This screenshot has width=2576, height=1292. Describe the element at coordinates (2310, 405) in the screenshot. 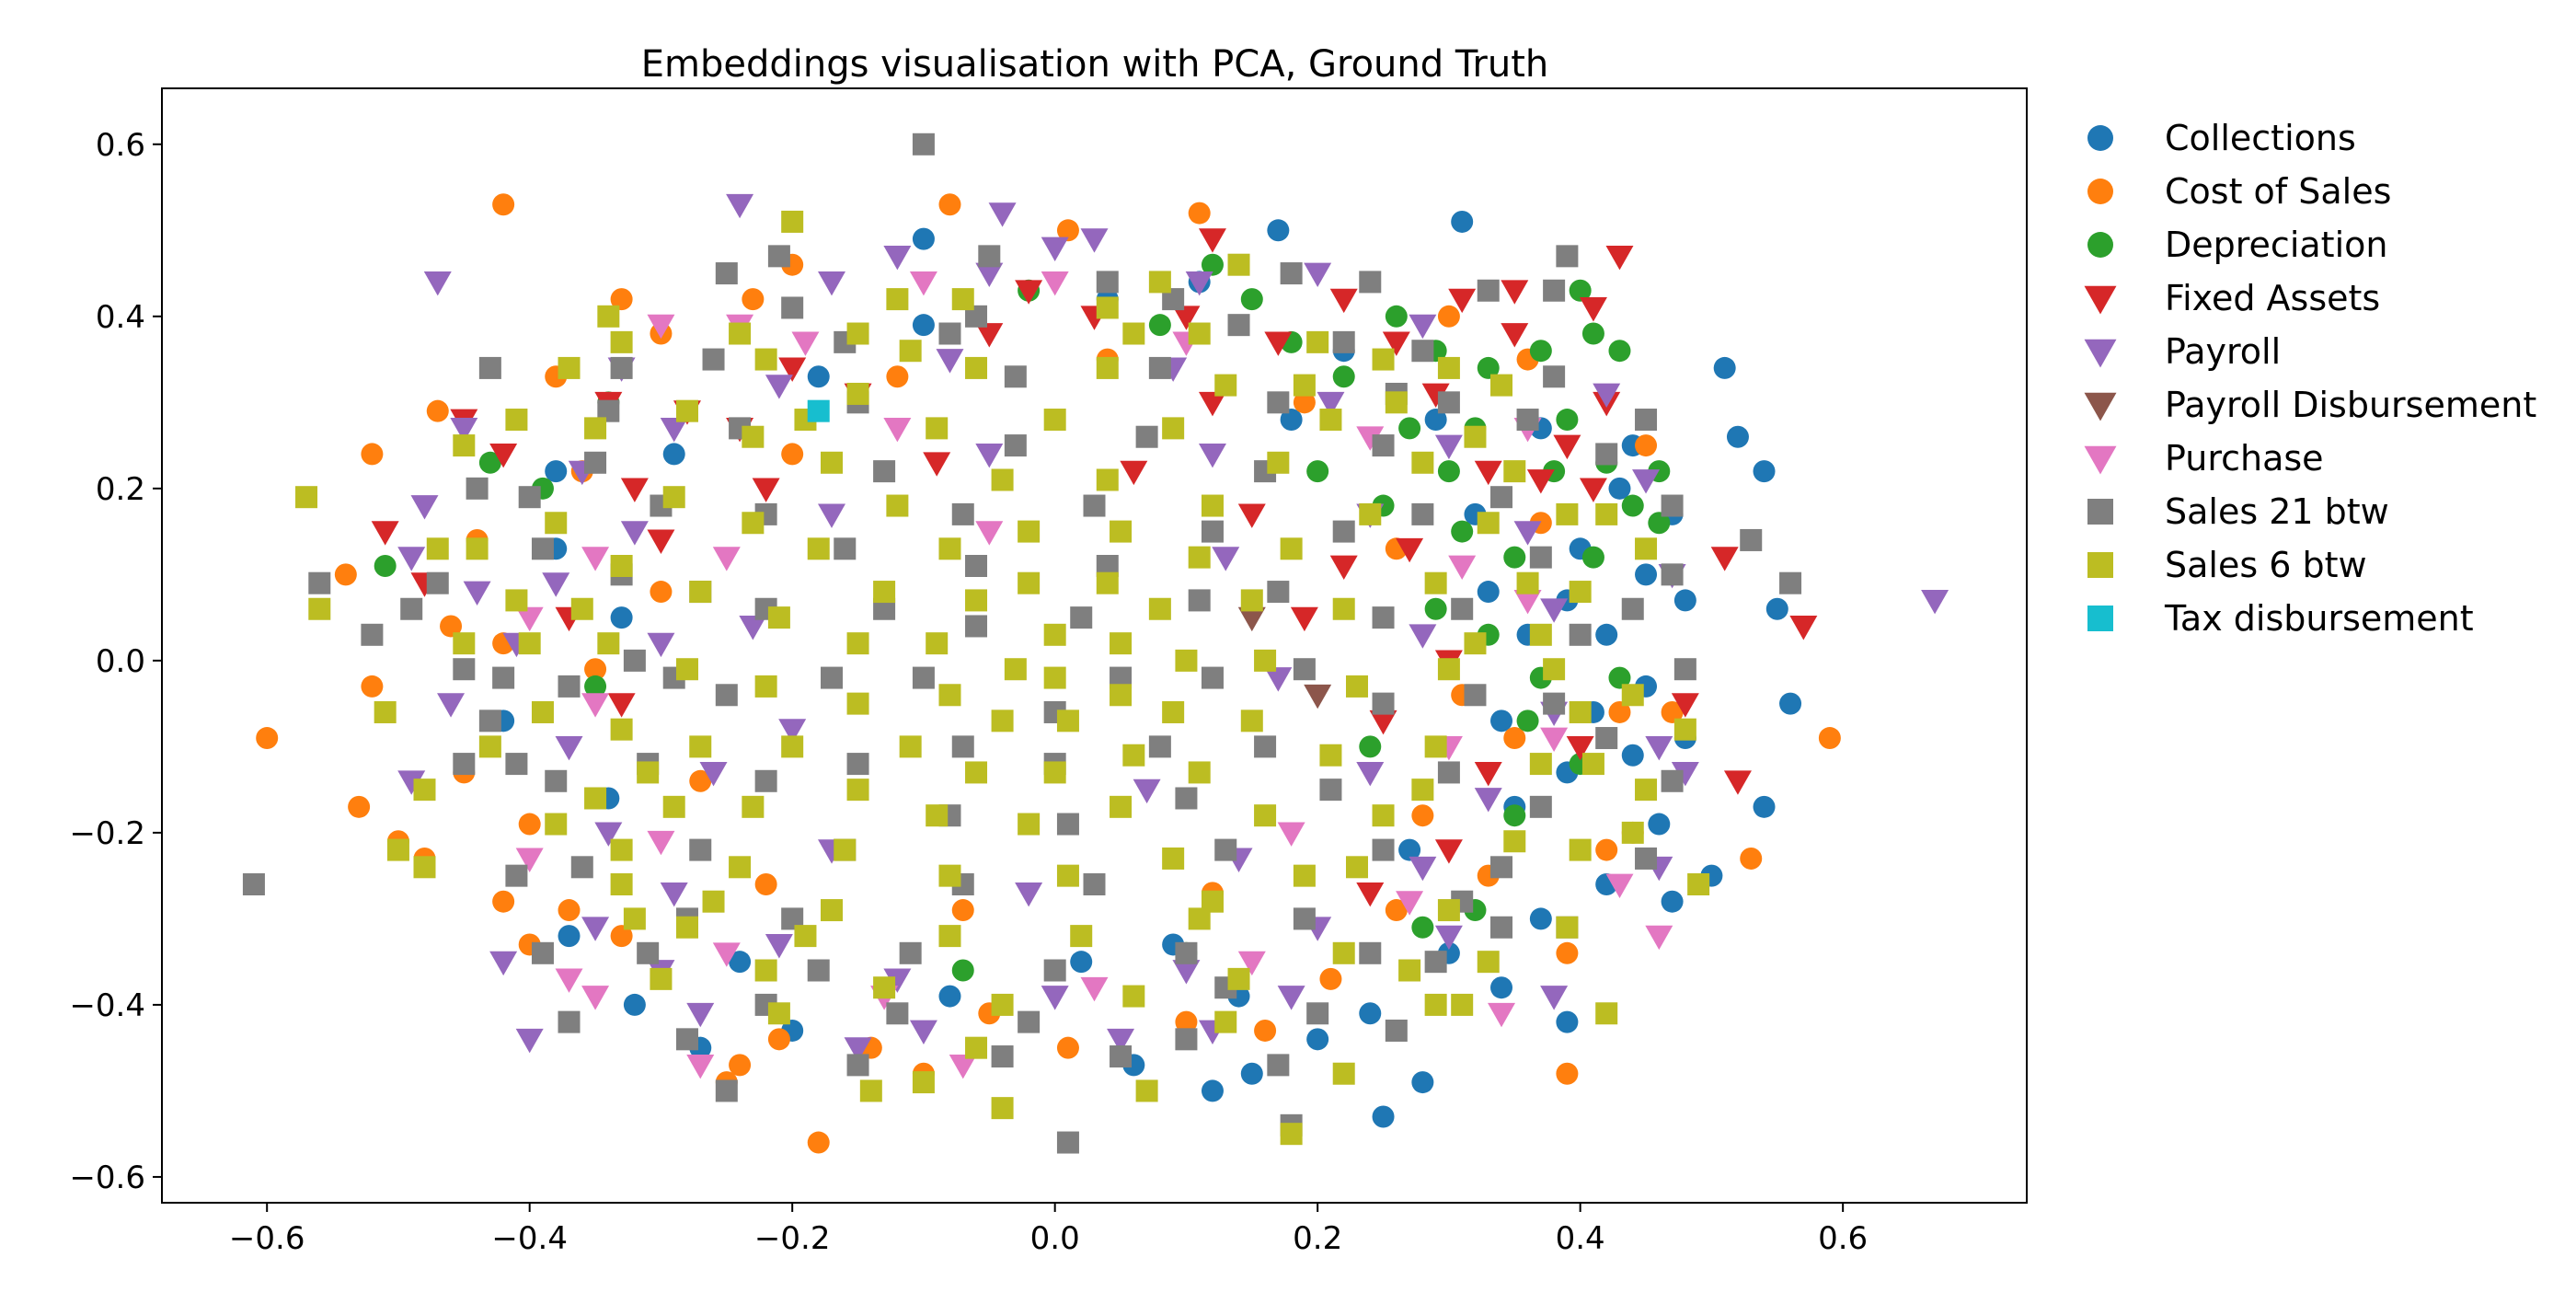

I see `legend-item: Payroll Disbursement` at that location.